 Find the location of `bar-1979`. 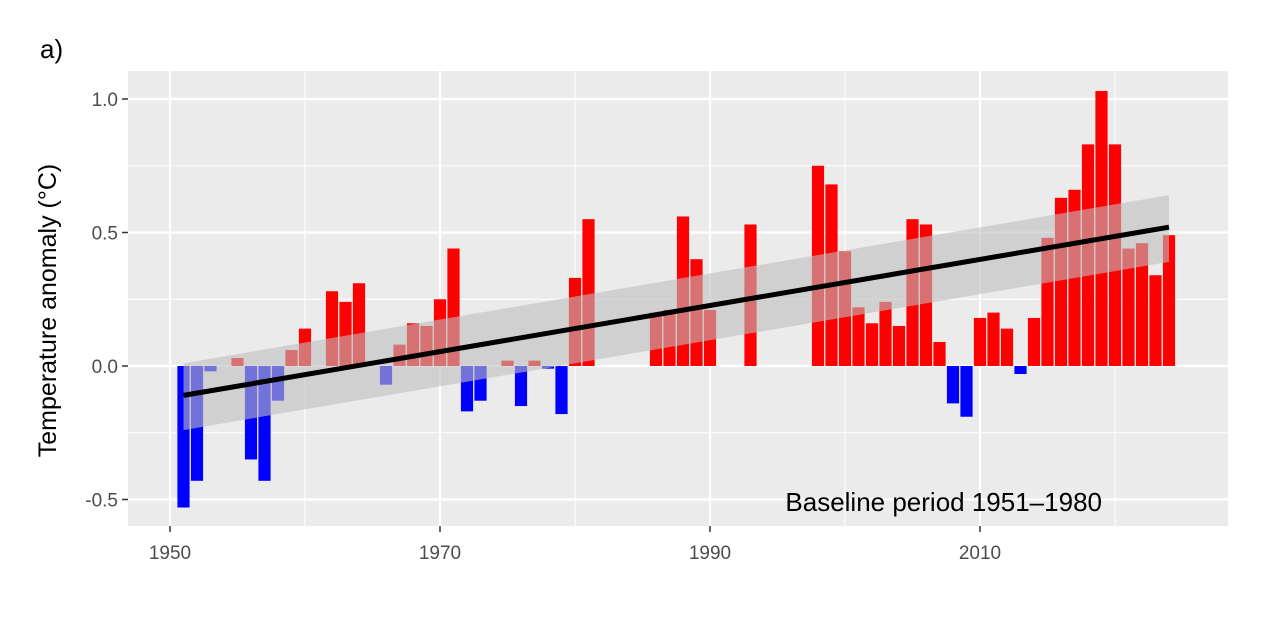

bar-1979 is located at coordinates (561, 390).